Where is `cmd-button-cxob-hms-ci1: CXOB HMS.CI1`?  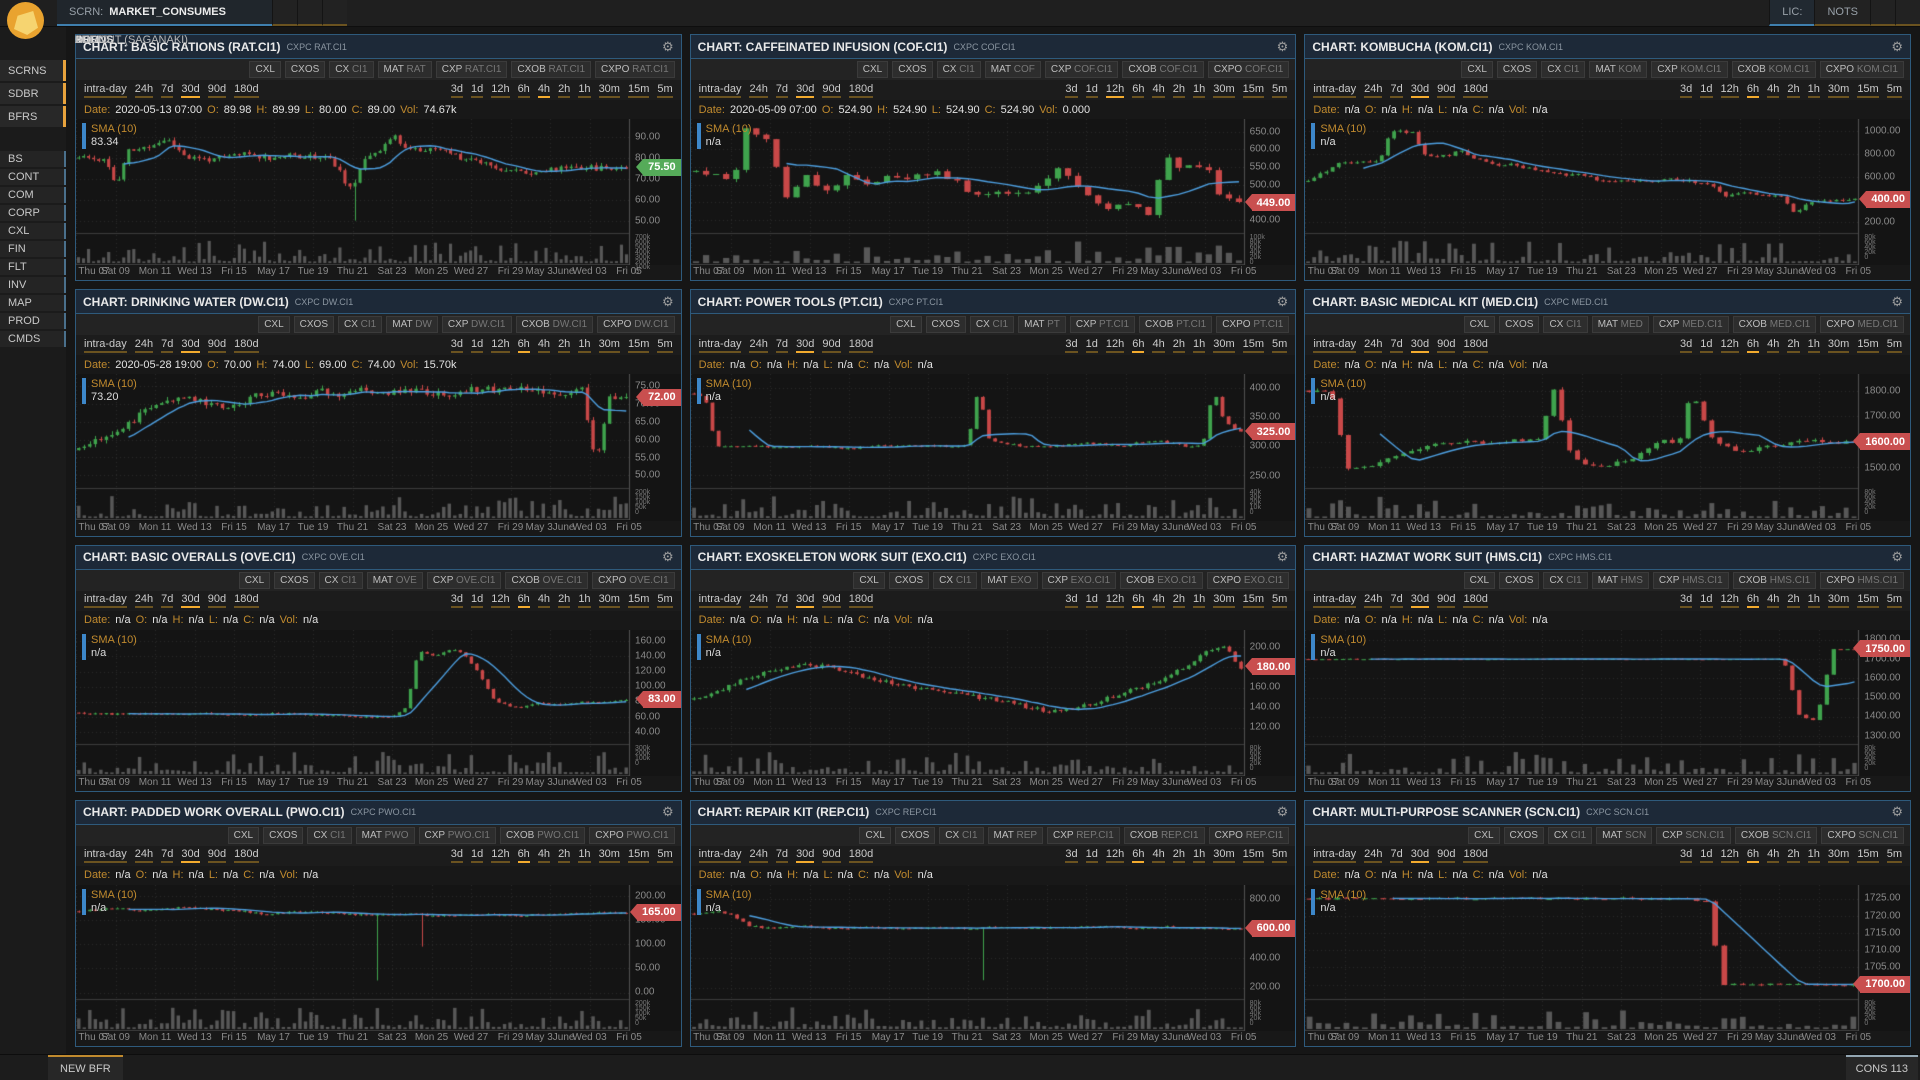 cmd-button-cxob-hms-ci1: CXOB HMS.CI1 is located at coordinates (1774, 580).